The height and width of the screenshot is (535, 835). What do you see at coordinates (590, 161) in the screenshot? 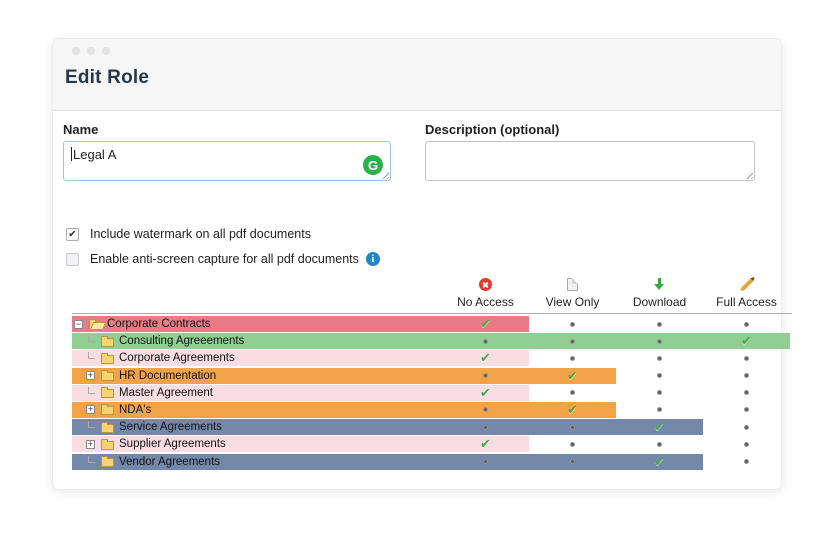
I see `description-textarea` at bounding box center [590, 161].